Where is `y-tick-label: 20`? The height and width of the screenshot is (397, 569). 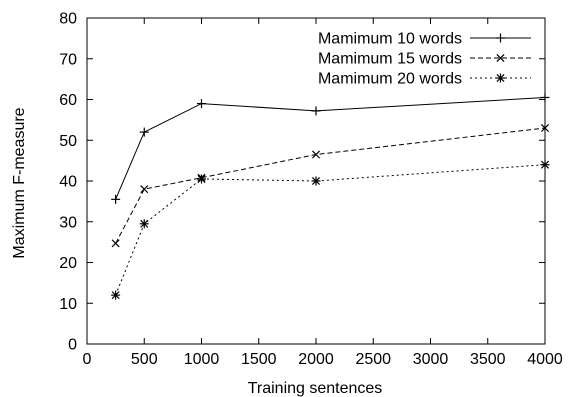
y-tick-label: 20 is located at coordinates (68, 263).